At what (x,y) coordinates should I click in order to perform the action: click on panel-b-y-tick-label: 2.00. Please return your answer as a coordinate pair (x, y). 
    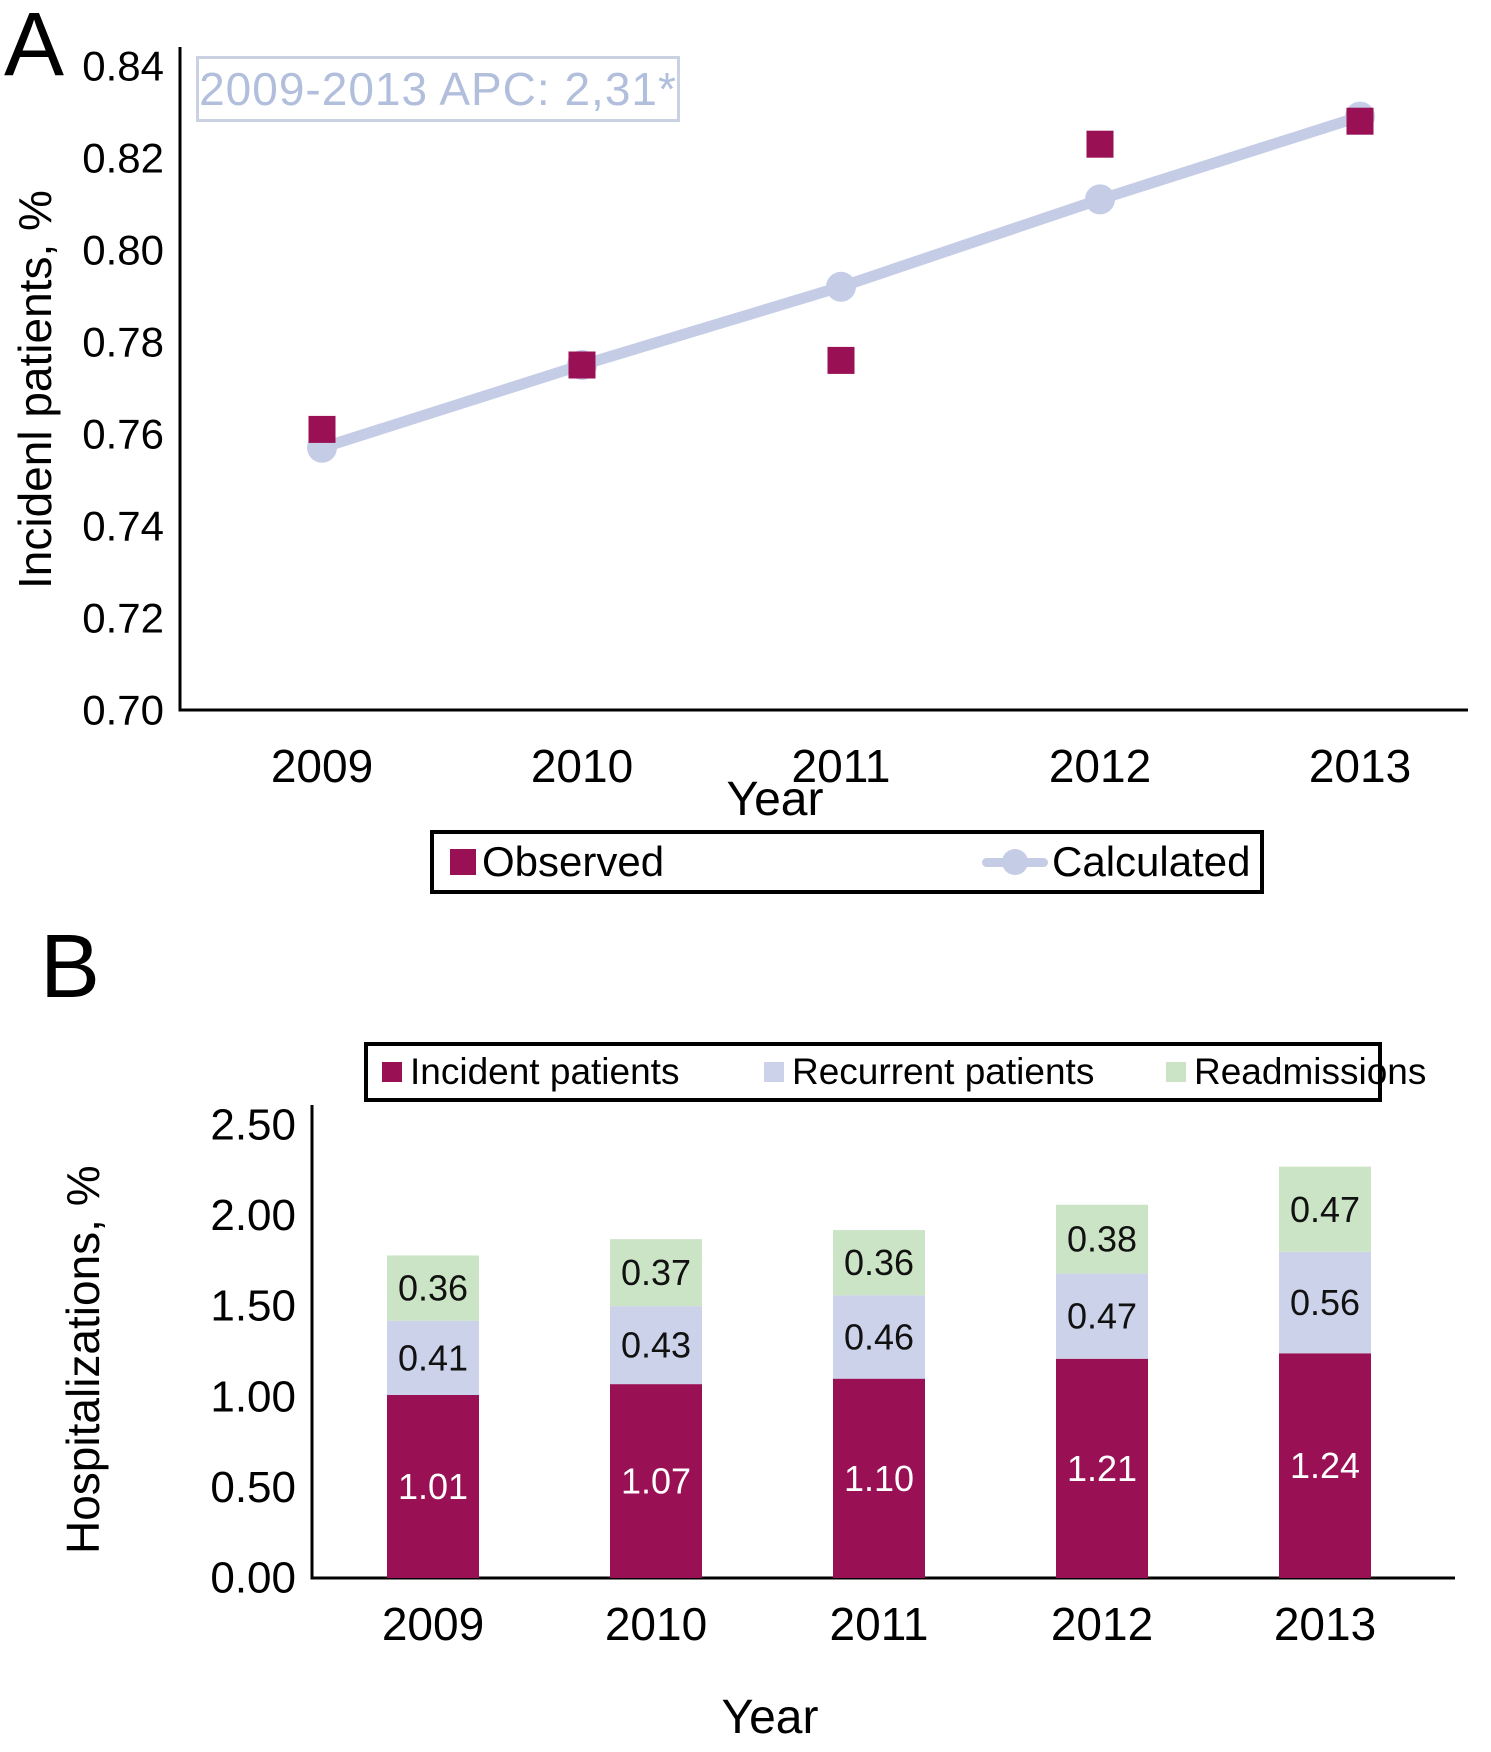
    Looking at the image, I should click on (253, 1215).